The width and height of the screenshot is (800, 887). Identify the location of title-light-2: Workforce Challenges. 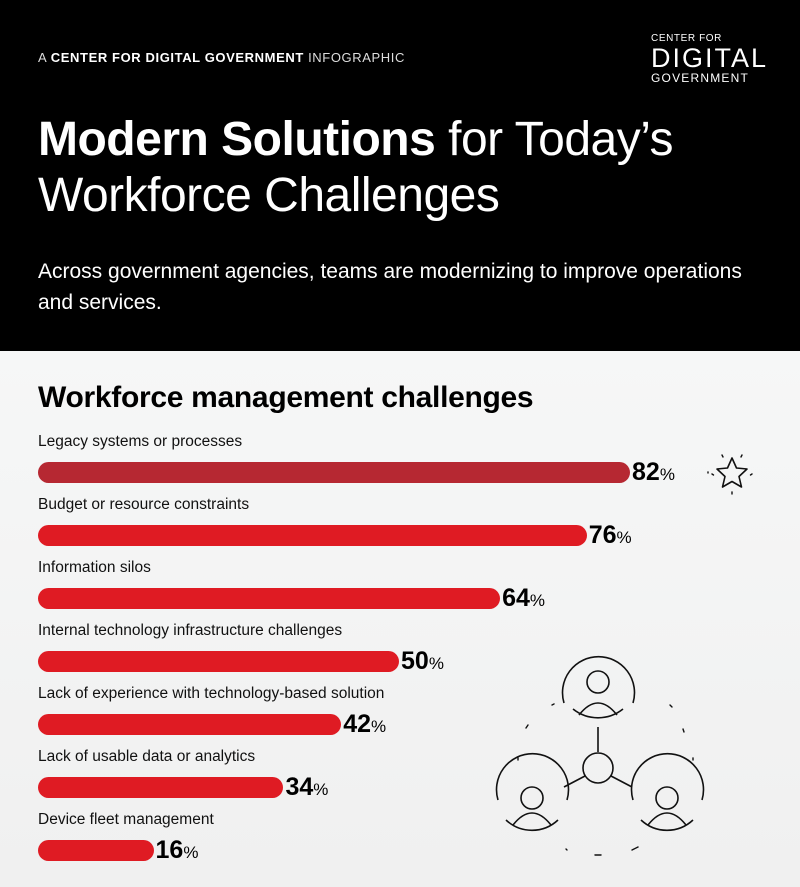
(269, 195).